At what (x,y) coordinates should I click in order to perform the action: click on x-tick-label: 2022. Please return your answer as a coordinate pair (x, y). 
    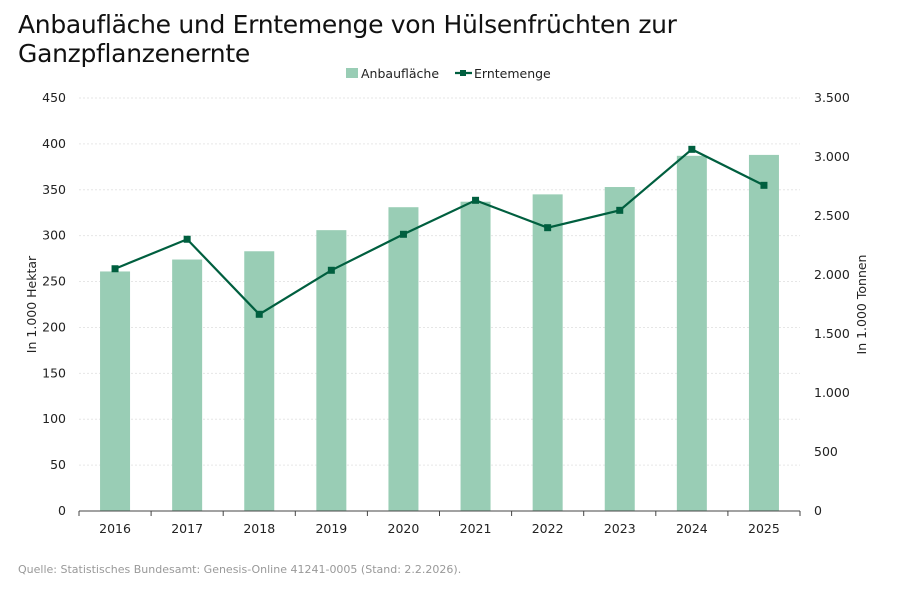
    Looking at the image, I should click on (548, 528).